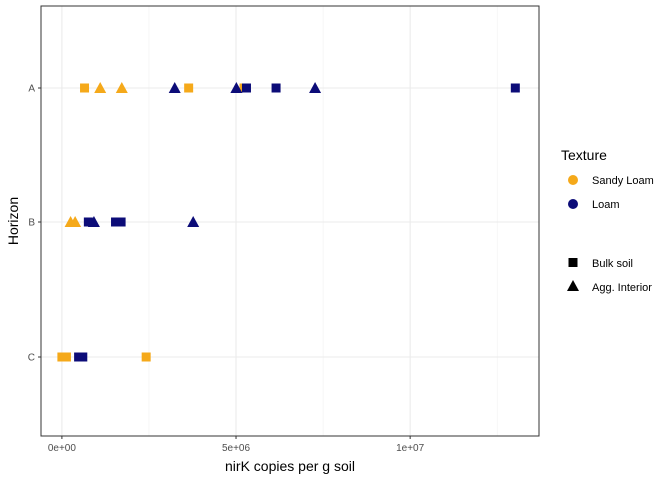 Image resolution: width=672 pixels, height=480 pixels. Describe the element at coordinates (573, 285) in the screenshot. I see `legend-key-agg-interior` at that location.